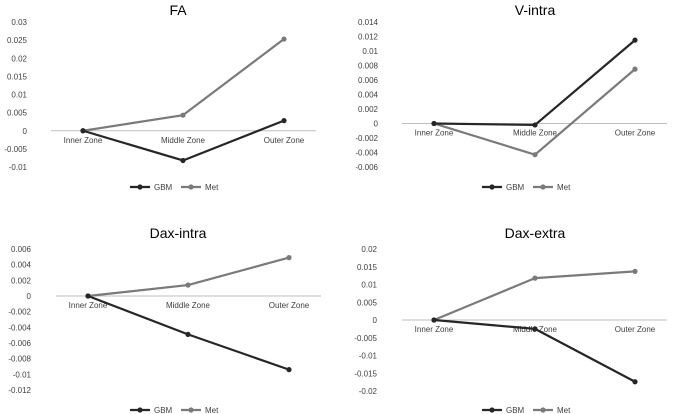 The width and height of the screenshot is (685, 414). I want to click on chart-title-v-intra: V-intra, so click(535, 10).